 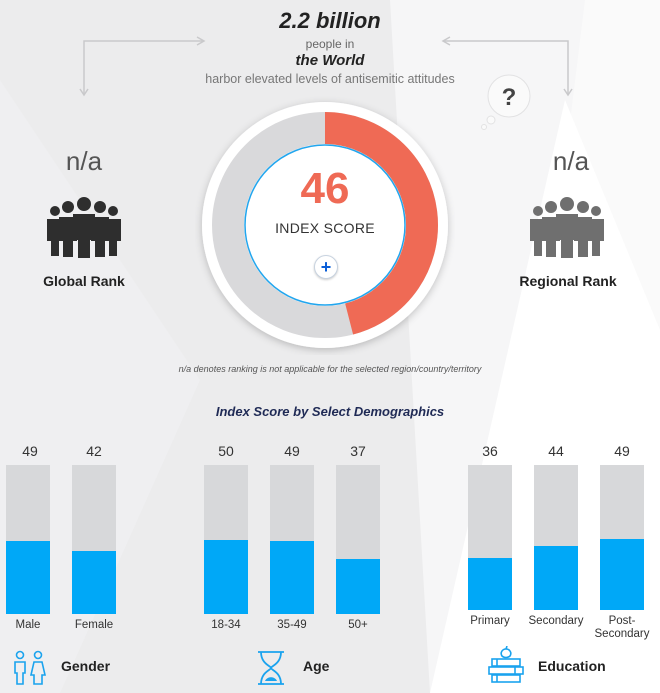 What do you see at coordinates (490, 621) in the screenshot?
I see `bar-category: Primary` at bounding box center [490, 621].